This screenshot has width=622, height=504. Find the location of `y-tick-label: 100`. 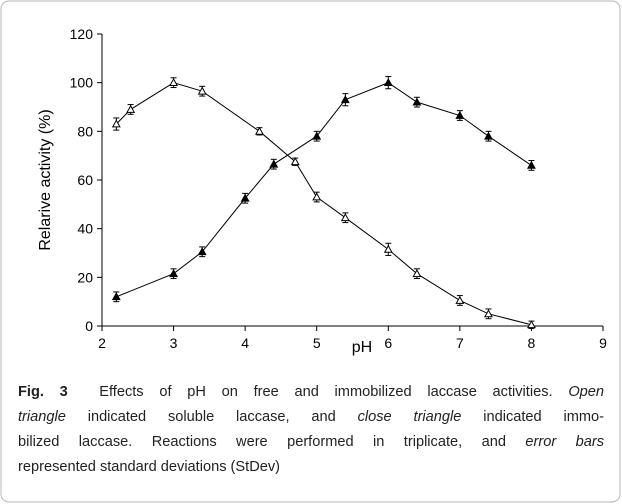

y-tick-label: 100 is located at coordinates (82, 83).